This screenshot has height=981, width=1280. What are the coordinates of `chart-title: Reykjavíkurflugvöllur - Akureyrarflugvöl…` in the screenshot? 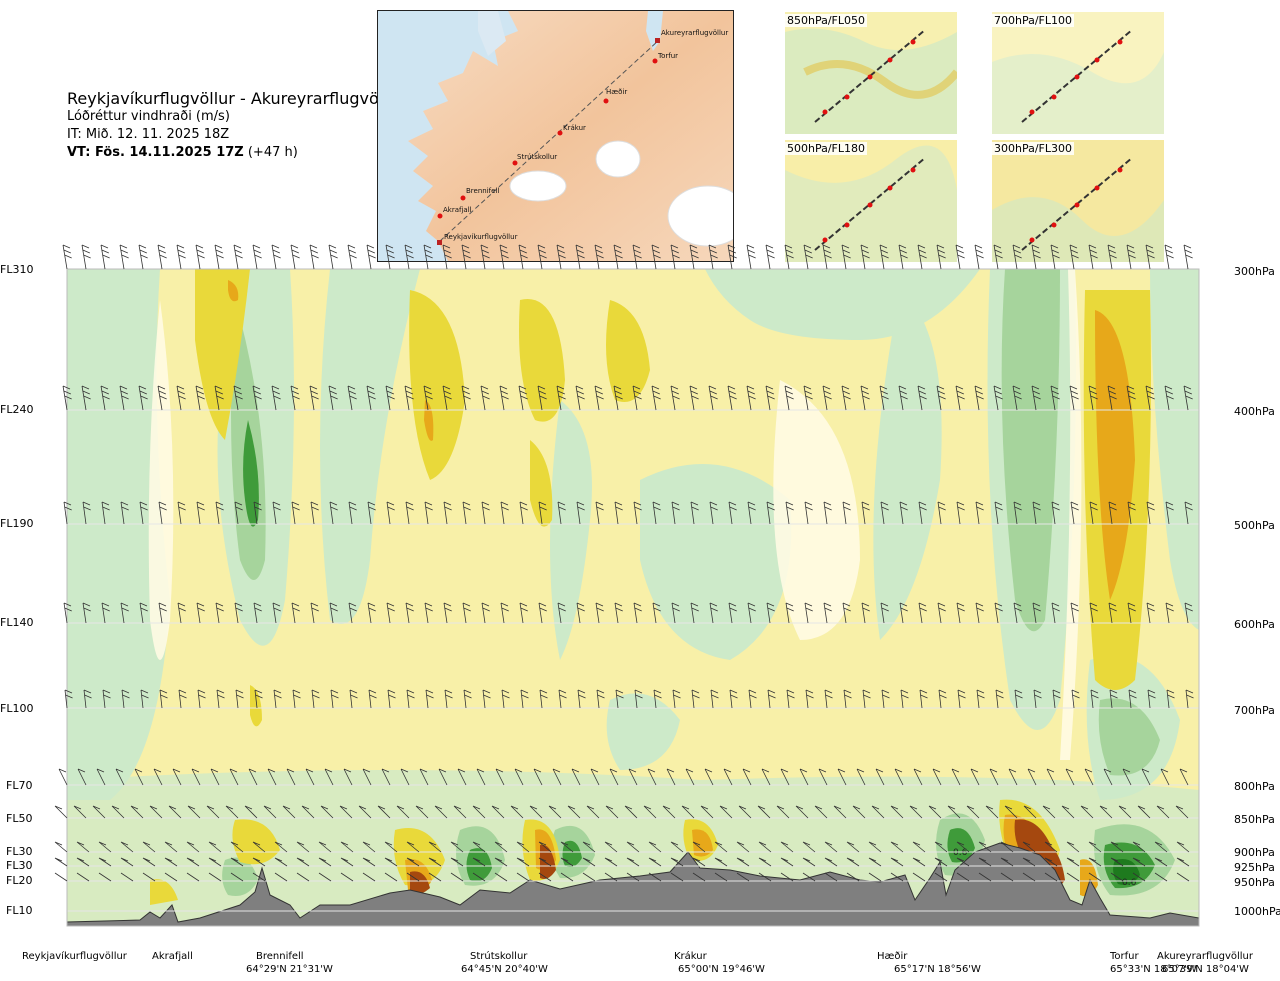 It's located at (236, 98).